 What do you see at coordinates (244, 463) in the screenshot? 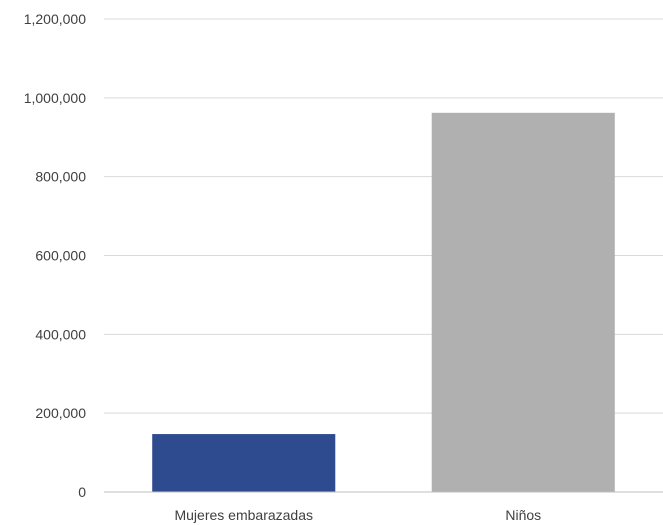
I see `bar-mujeres-embarazadas` at bounding box center [244, 463].